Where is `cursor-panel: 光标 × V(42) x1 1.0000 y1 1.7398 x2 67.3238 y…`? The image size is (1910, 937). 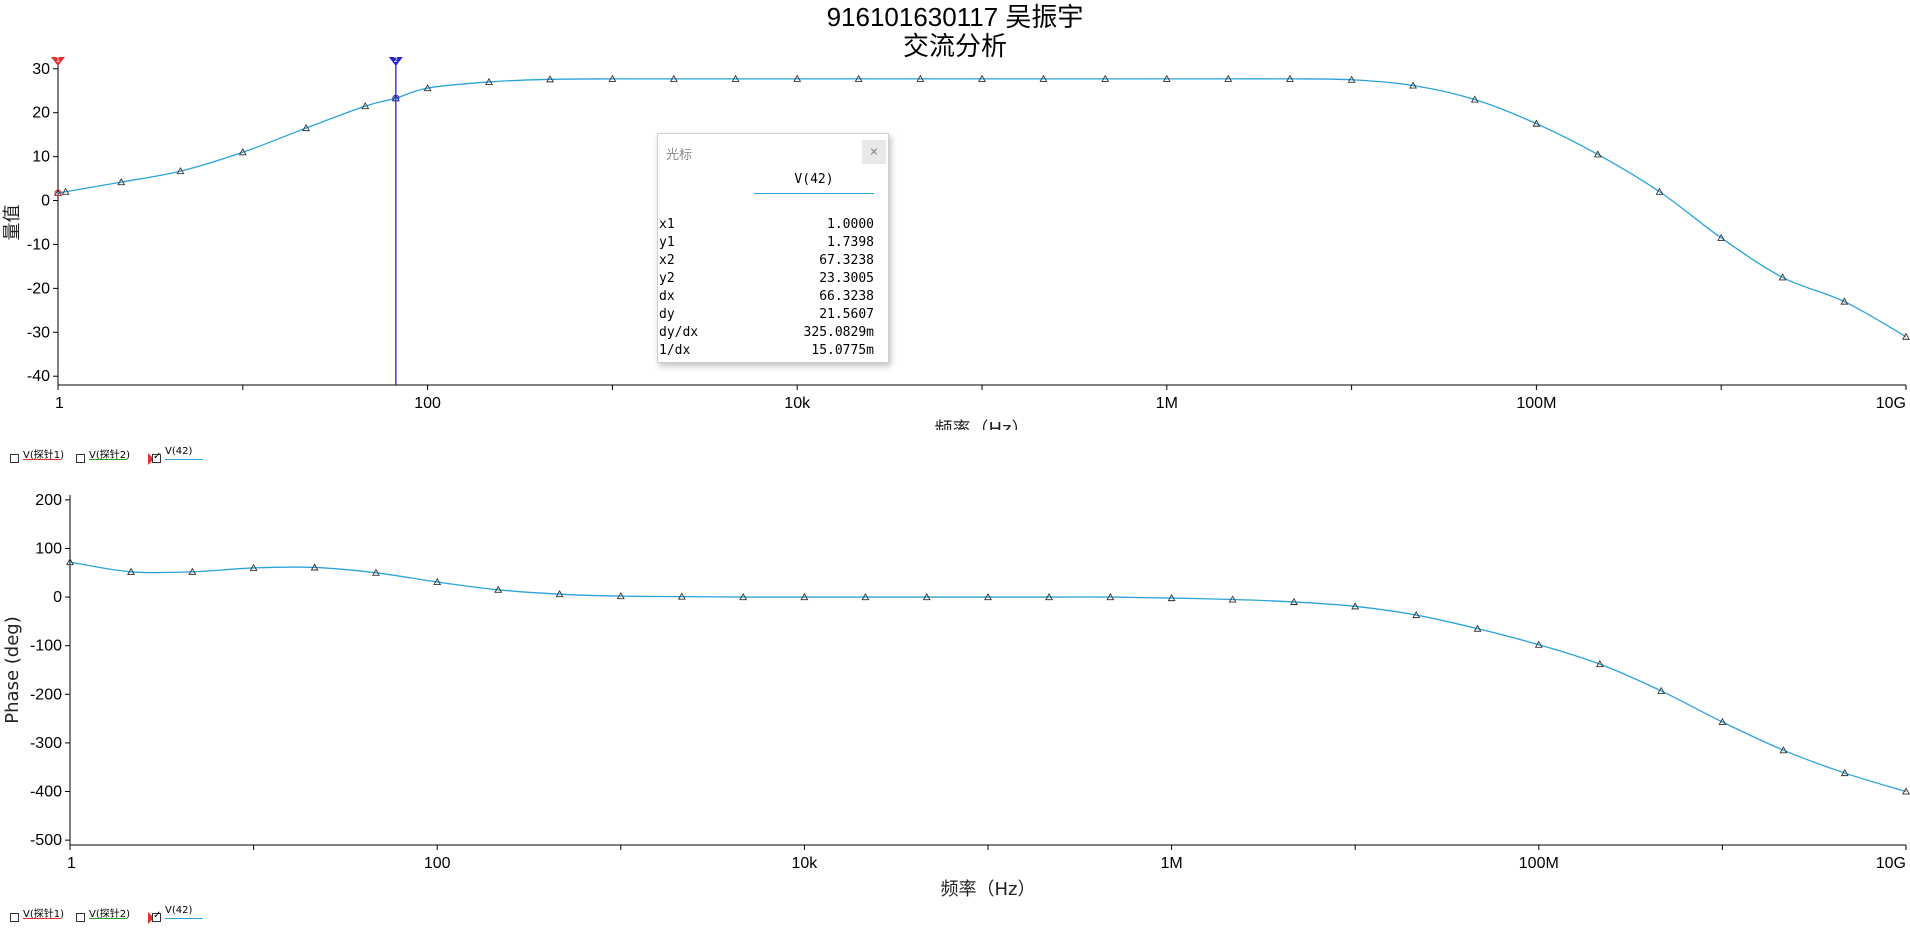
cursor-panel: 光标 × V(42) x1 1.0000 y1 1.7398 x2 67.3238 y… is located at coordinates (773, 248).